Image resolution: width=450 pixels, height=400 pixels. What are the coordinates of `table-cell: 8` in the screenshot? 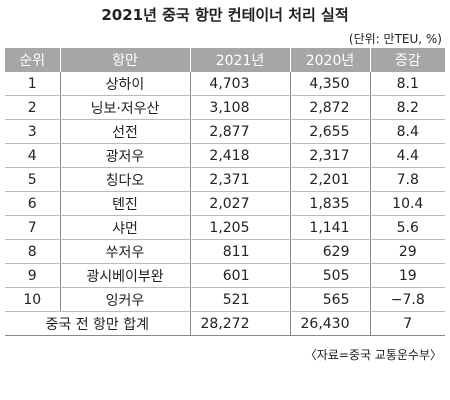 It's located at (32, 251).